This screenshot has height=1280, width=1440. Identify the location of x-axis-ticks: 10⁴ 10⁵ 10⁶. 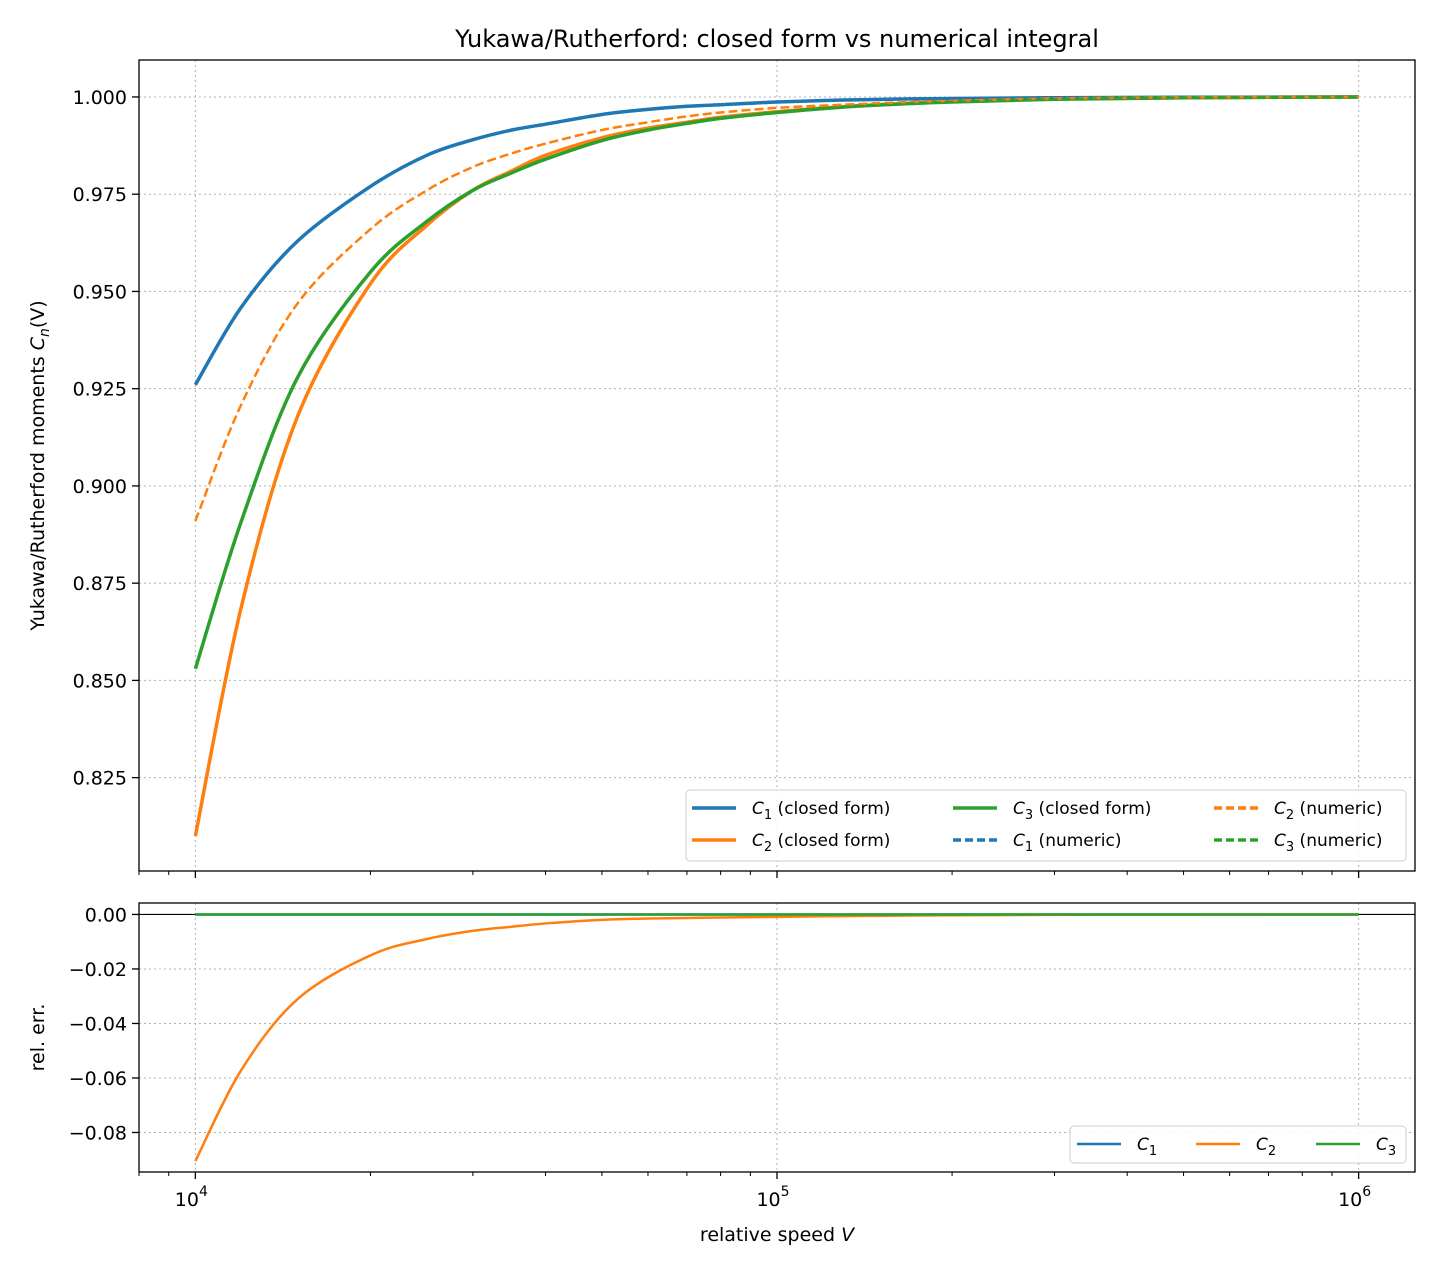
(754, 1191).